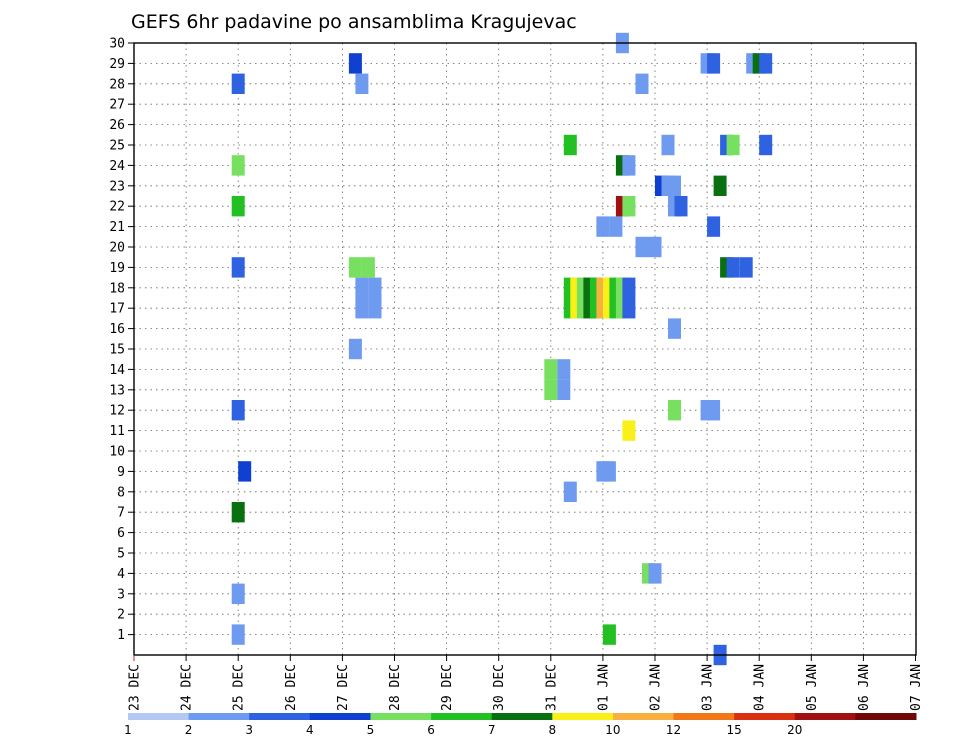 This screenshot has width=960, height=742. I want to click on y-tick-label: 4, so click(121, 574).